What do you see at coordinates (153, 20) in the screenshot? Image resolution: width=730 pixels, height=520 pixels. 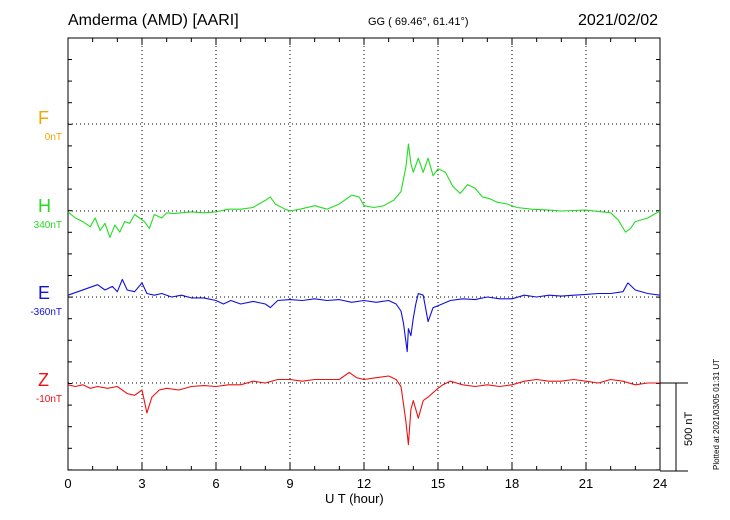 I see `station-title: Amderma (AMD) [AARI]` at bounding box center [153, 20].